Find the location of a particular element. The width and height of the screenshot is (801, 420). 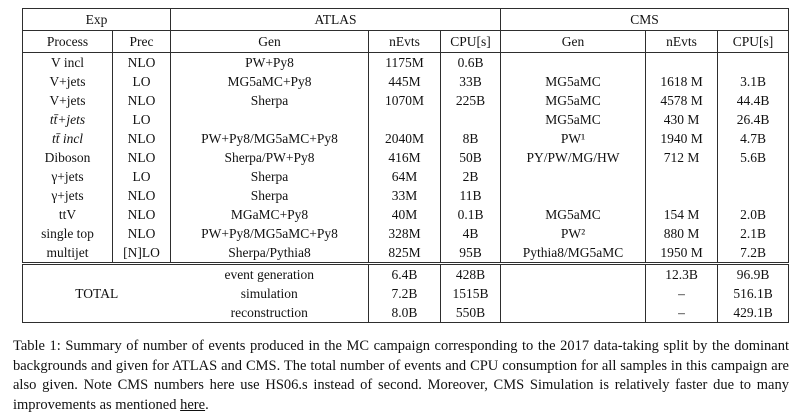

cms-cpu-cell: 429.1B is located at coordinates (753, 312).